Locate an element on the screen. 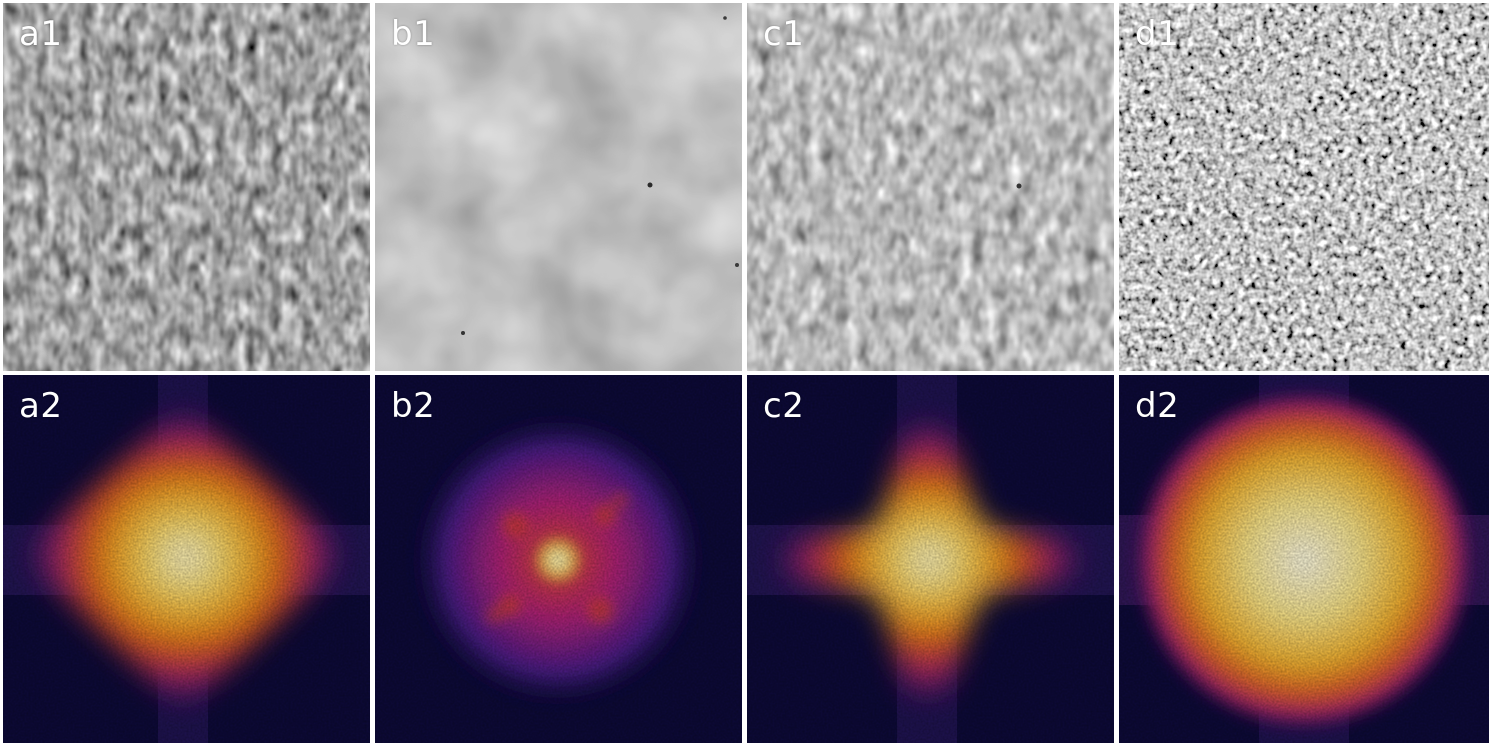 The height and width of the screenshot is (746, 1492). panel-label: a2 is located at coordinates (41, 406).